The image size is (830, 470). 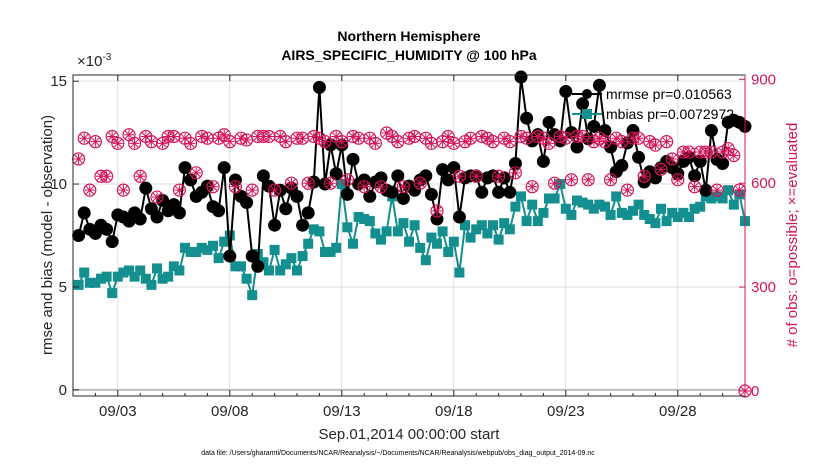 I want to click on y-exponent-power: -3, so click(x=106, y=57).